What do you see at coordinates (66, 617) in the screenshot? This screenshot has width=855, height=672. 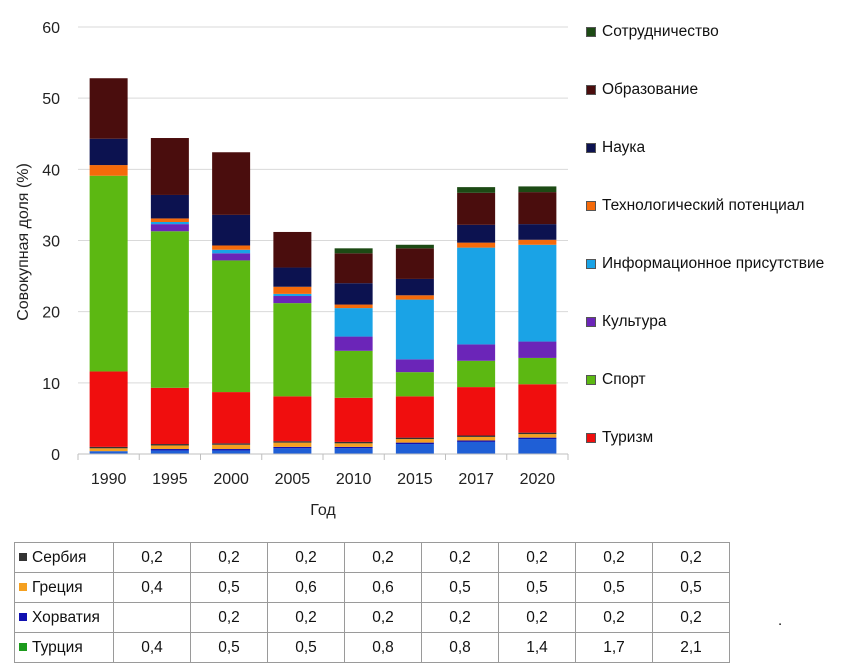 I see `row-label: Хорватия` at bounding box center [66, 617].